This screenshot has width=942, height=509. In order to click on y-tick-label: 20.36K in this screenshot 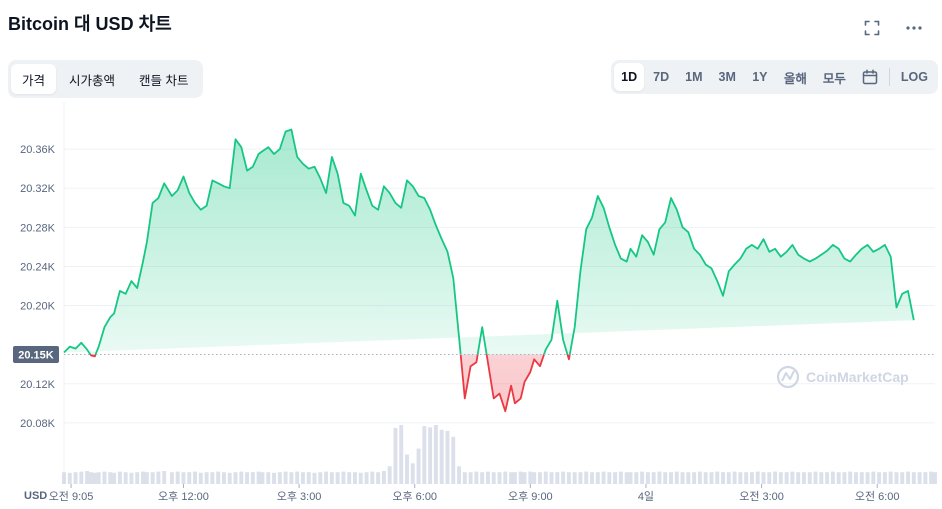, I will do `click(38, 150)`.